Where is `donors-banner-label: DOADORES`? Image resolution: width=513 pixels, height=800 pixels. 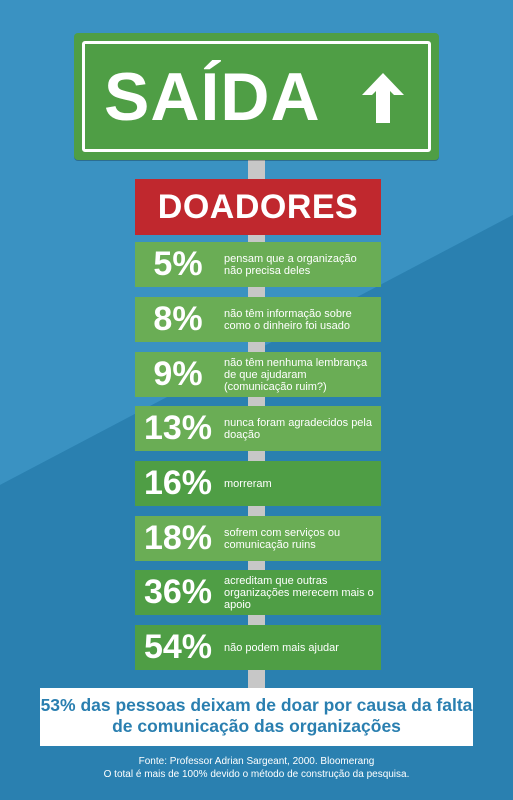
donors-banner-label: DOADORES is located at coordinates (258, 207).